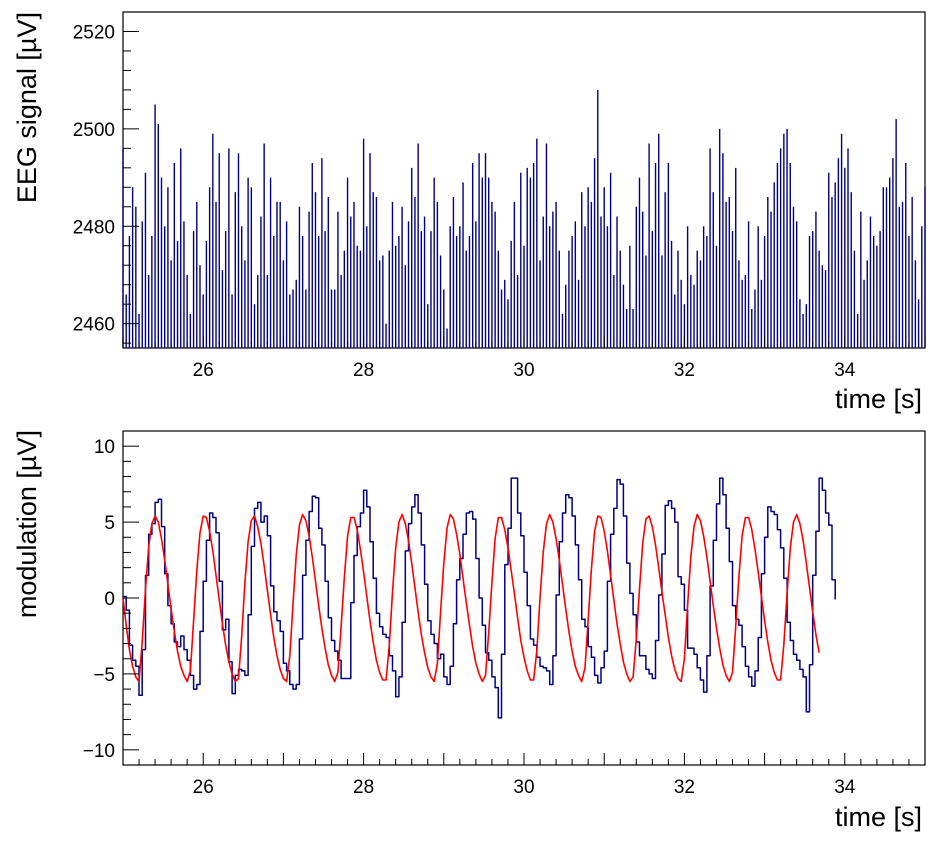 The image size is (945, 844). I want to click on bottom-x-tick-label: 34, so click(845, 787).